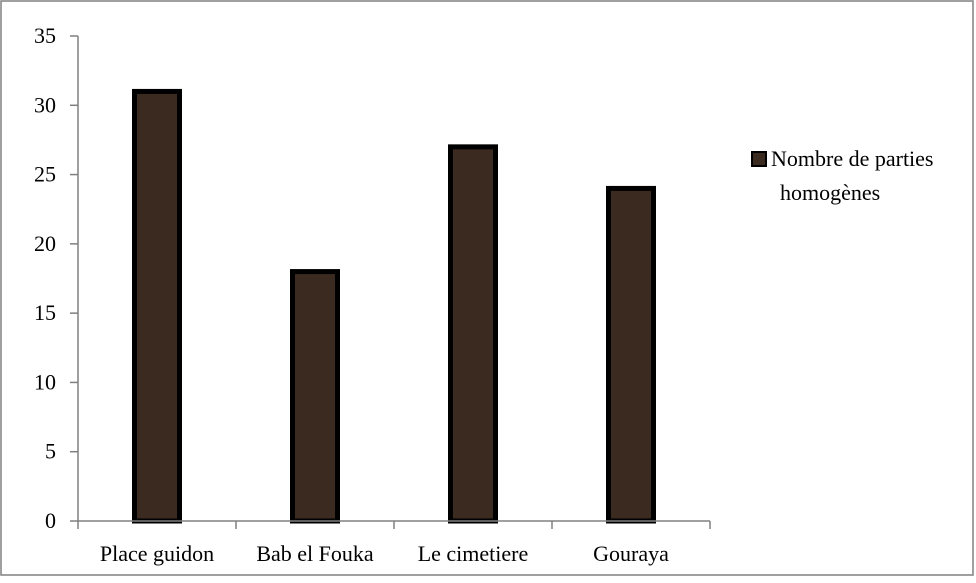 Image resolution: width=976 pixels, height=583 pixels. I want to click on y-tick-label: 10, so click(45, 381).